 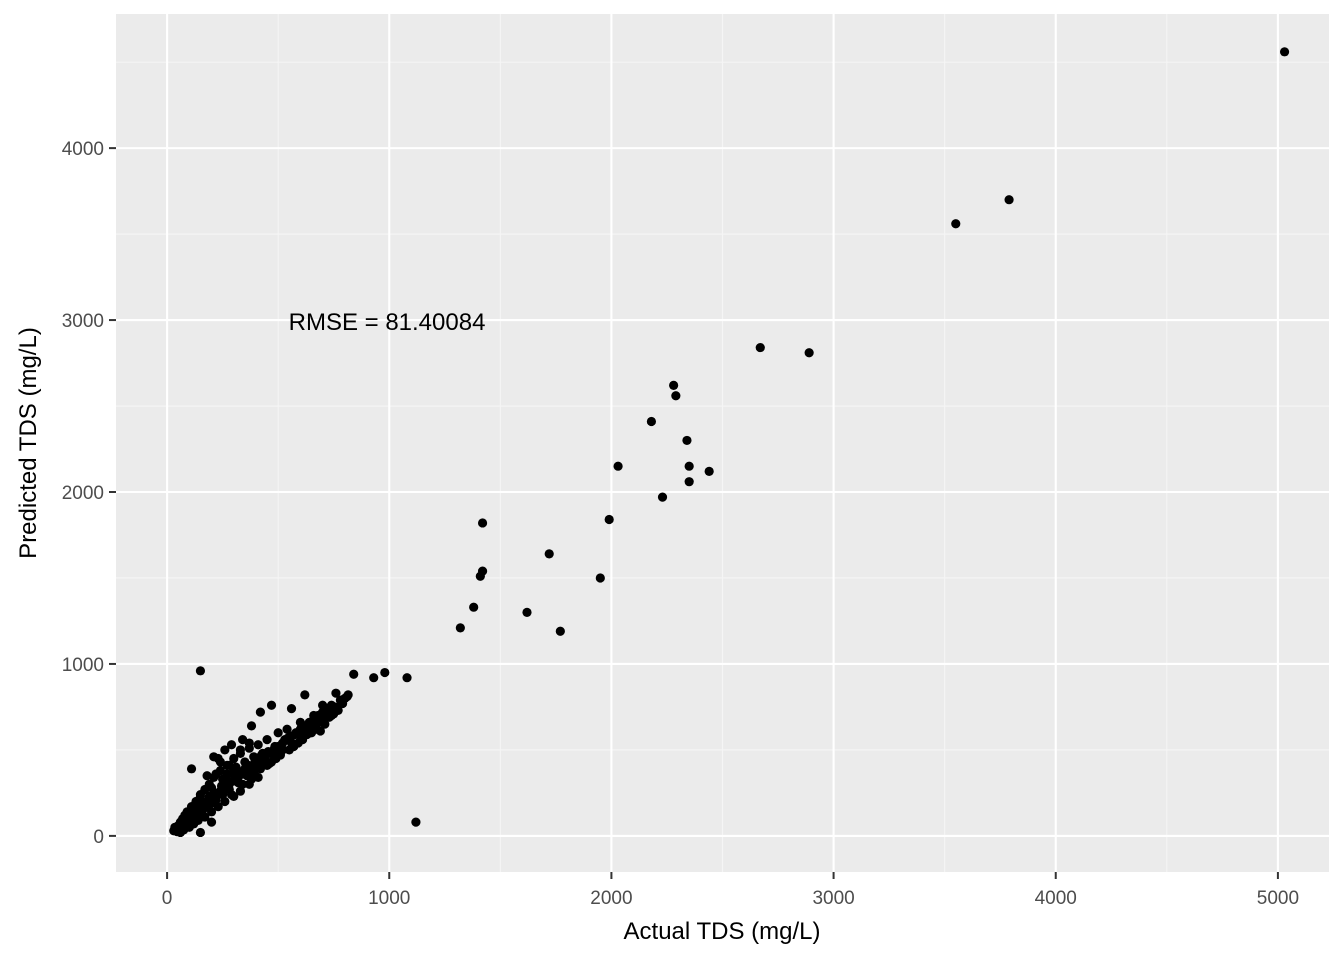 What do you see at coordinates (611, 898) in the screenshot?
I see `x-tick-label: 2000` at bounding box center [611, 898].